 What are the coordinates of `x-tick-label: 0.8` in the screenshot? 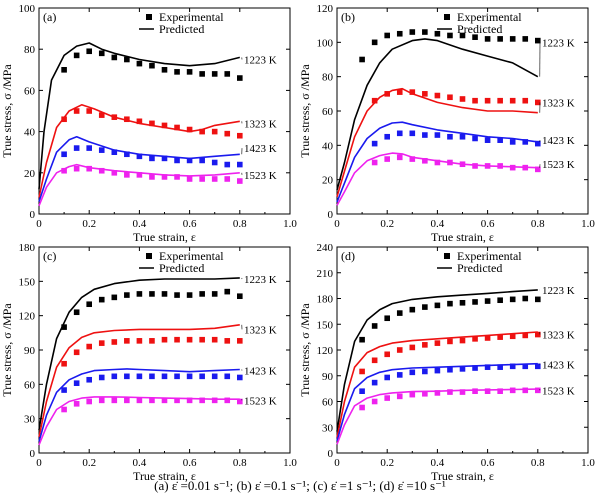 It's located at (538, 224).